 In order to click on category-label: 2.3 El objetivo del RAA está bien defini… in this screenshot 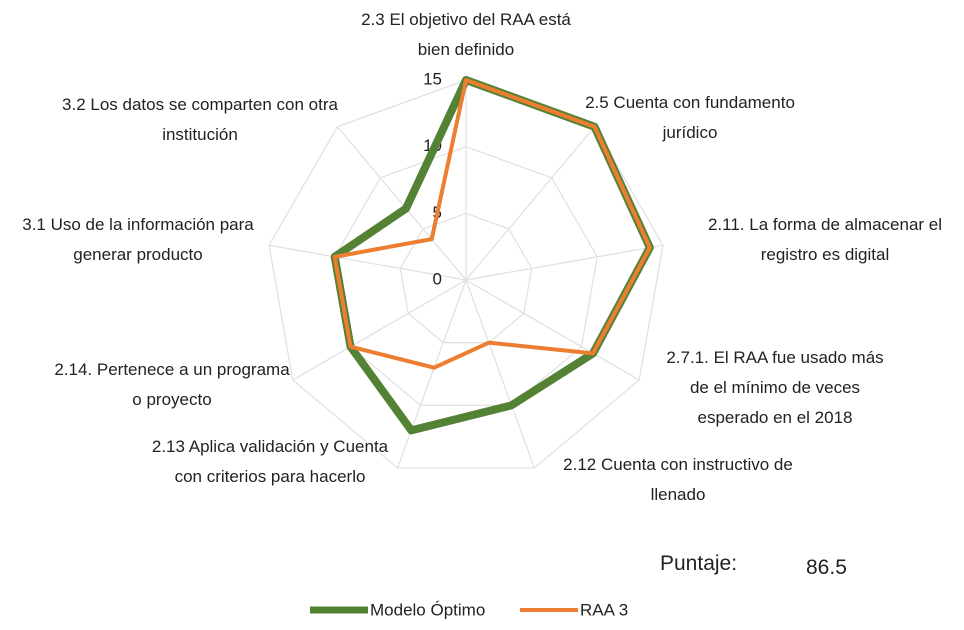, I will do `click(466, 34)`.